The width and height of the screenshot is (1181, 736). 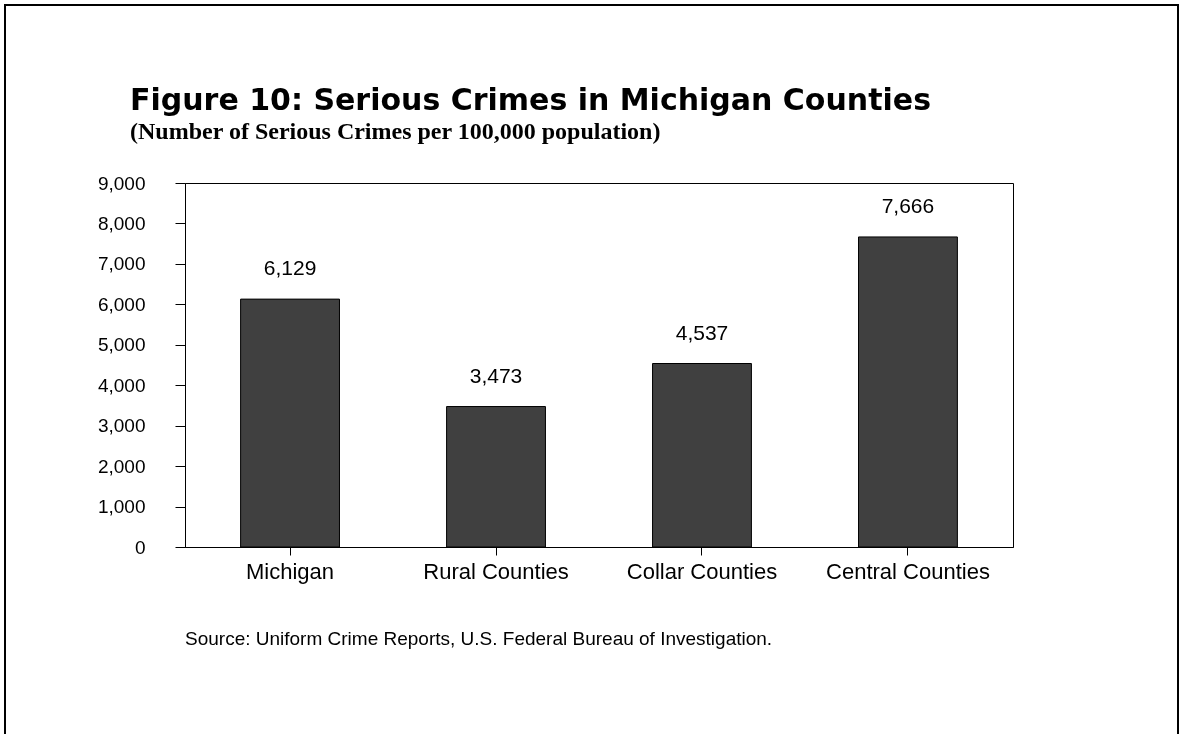 What do you see at coordinates (531, 99) in the screenshot?
I see `chart-title: Figure 10: Serious Crimes in Michigan Counties` at bounding box center [531, 99].